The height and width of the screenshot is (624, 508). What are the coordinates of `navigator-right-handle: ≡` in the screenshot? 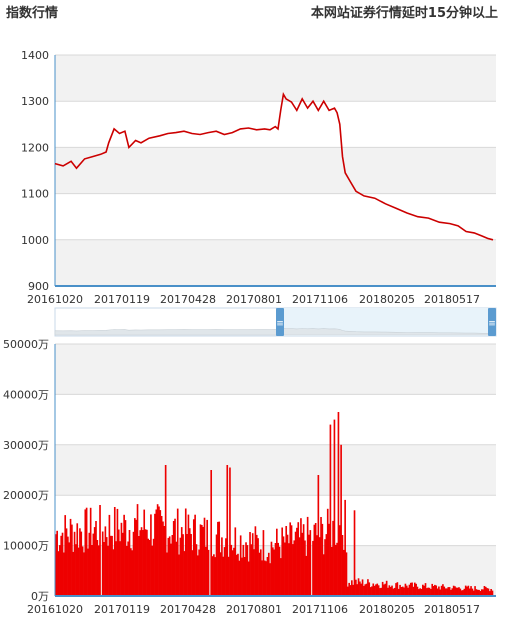 It's located at (492, 322).